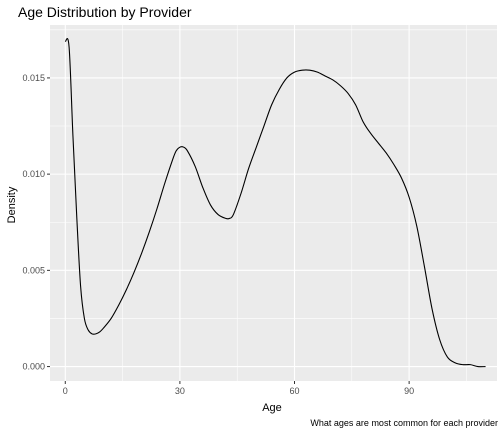 This screenshot has width=504, height=432. Describe the element at coordinates (36, 222) in the screenshot. I see `y-axis-ticks: 0.000 0.005 0.010 0.015` at that location.